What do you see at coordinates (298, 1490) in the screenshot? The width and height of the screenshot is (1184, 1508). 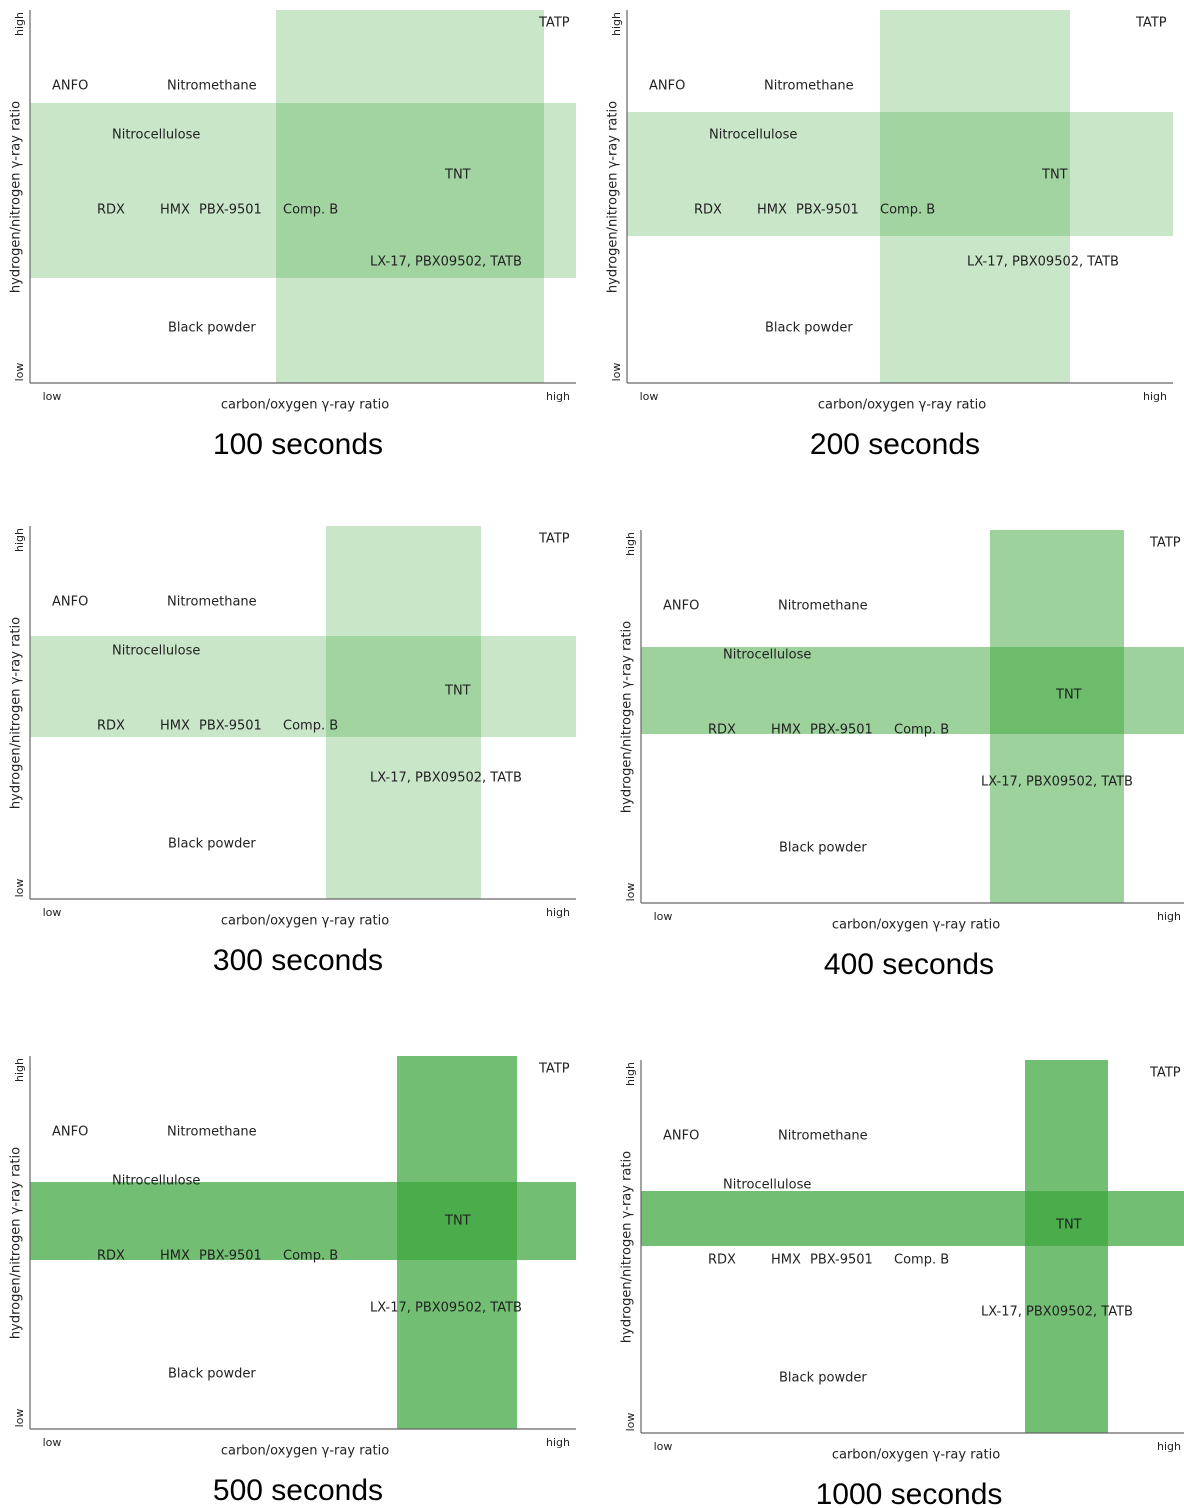 I see `caption: 500 seconds` at bounding box center [298, 1490].